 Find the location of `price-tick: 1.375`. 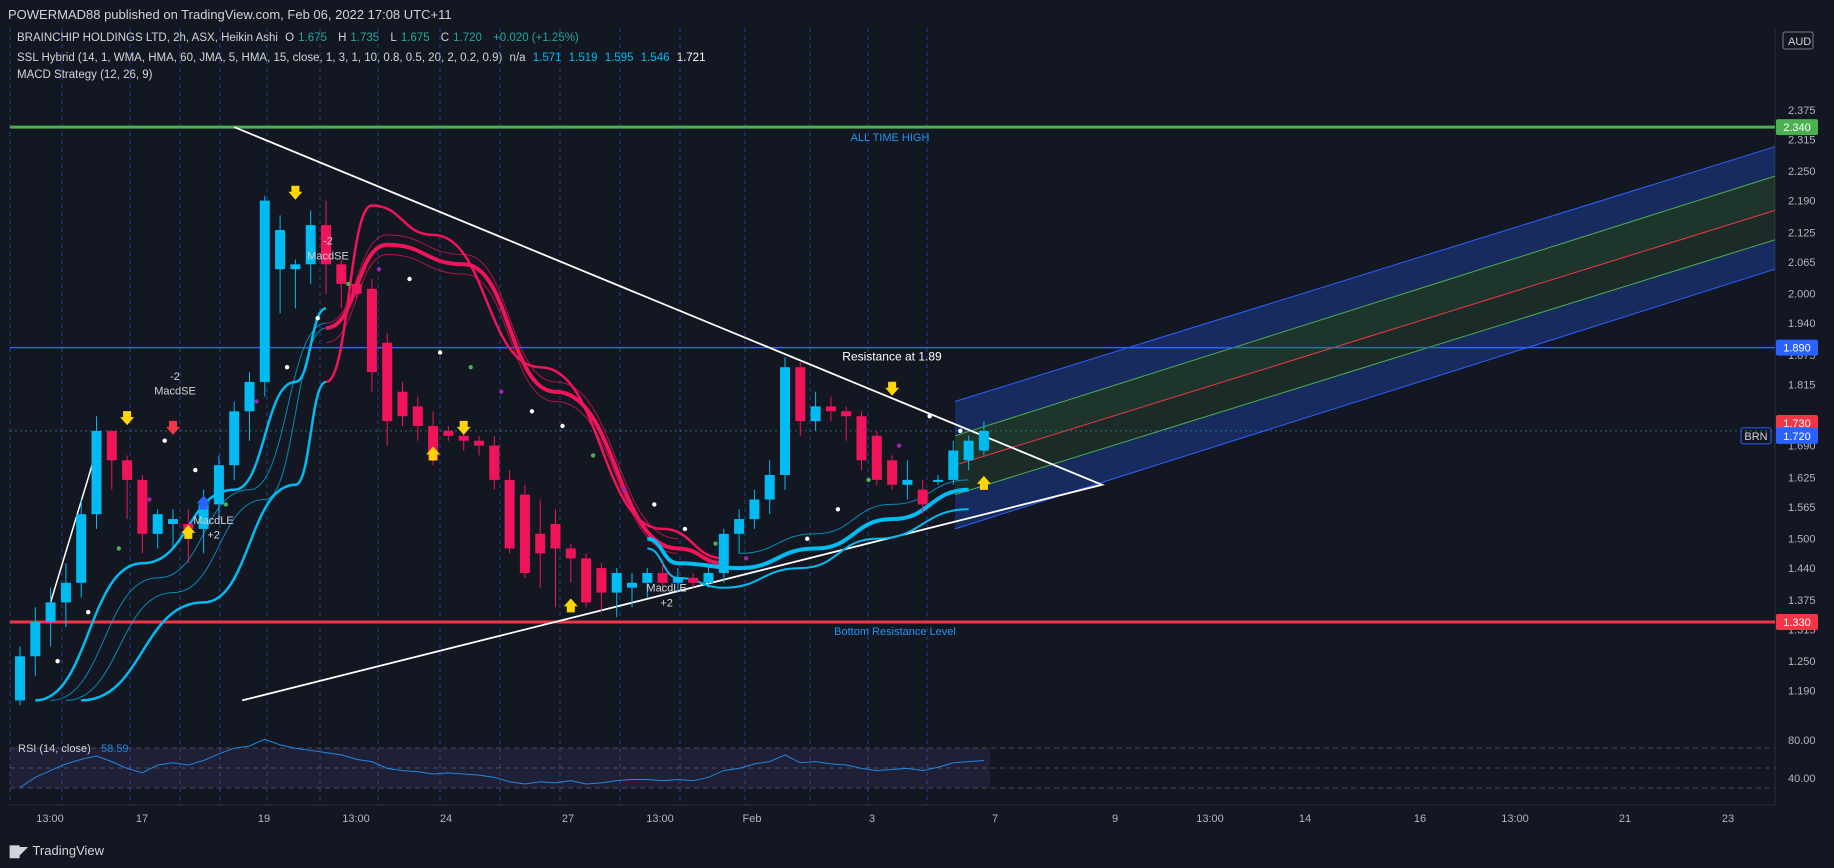

price-tick: 1.375 is located at coordinates (1802, 601).